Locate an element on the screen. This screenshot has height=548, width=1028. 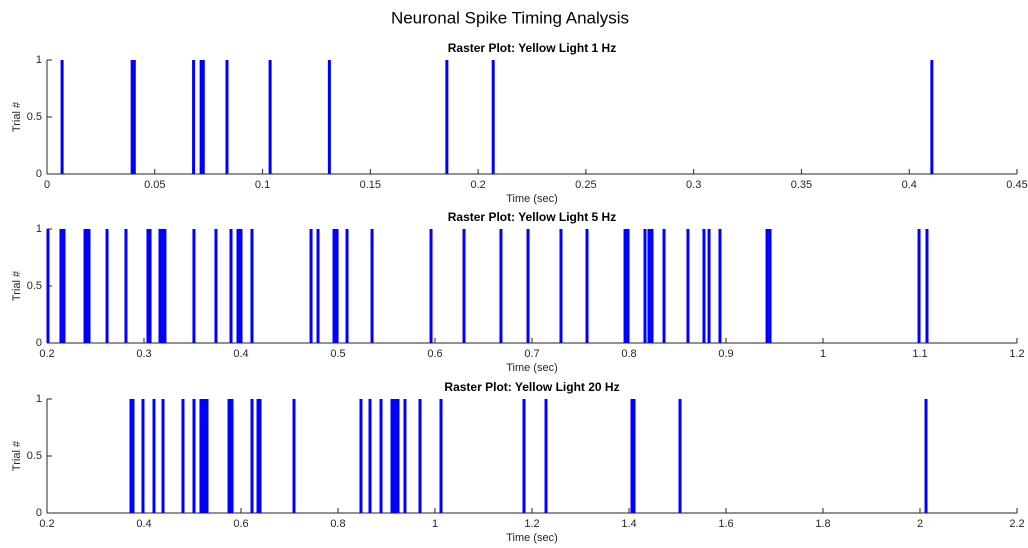
x-tick-label: 0 is located at coordinates (47, 185).